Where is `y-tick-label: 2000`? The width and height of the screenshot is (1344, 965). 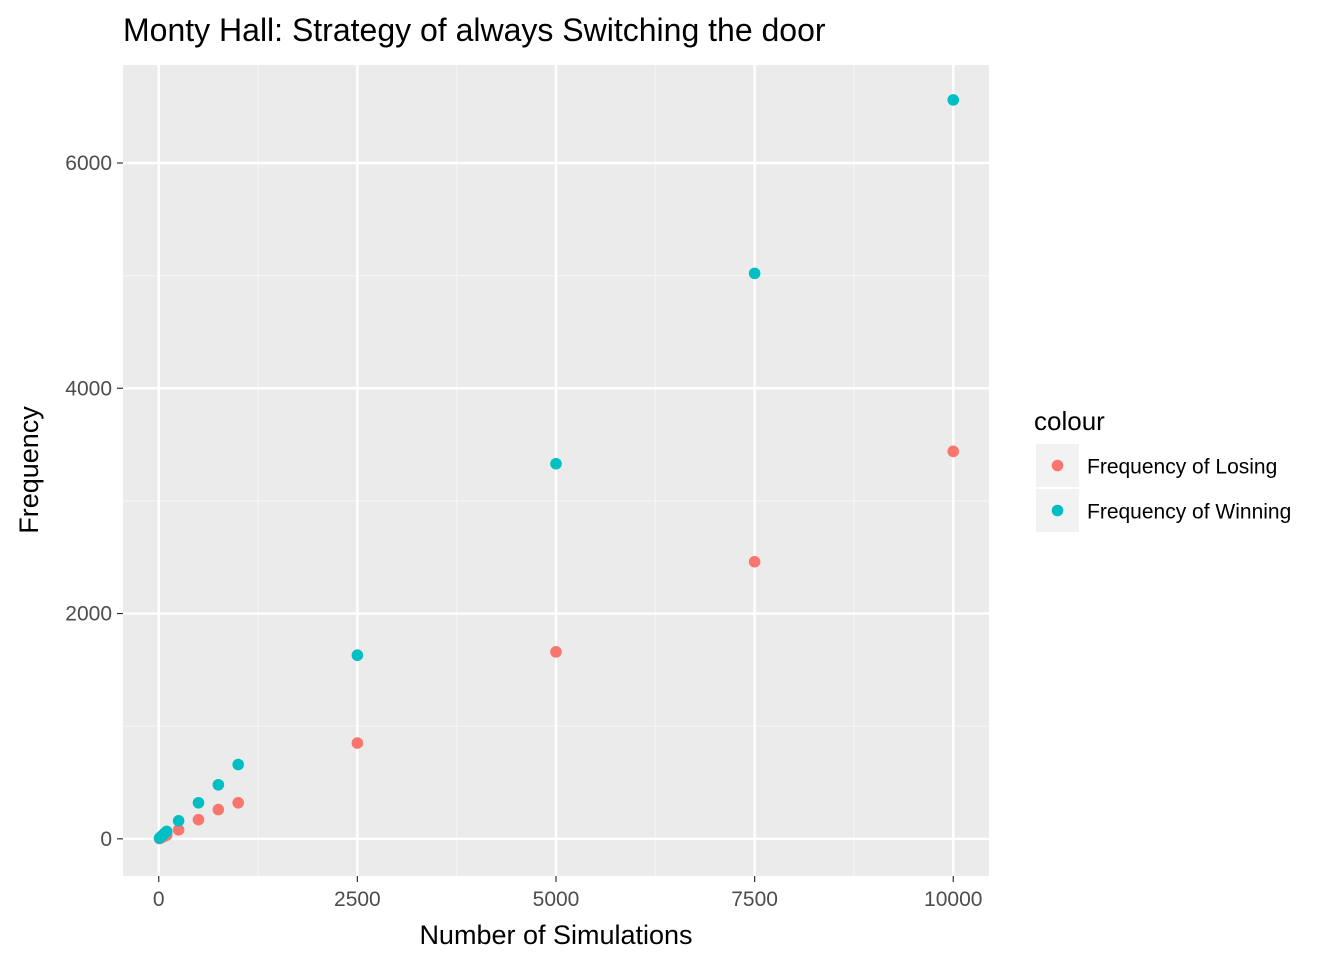 y-tick-label: 2000 is located at coordinates (88, 614).